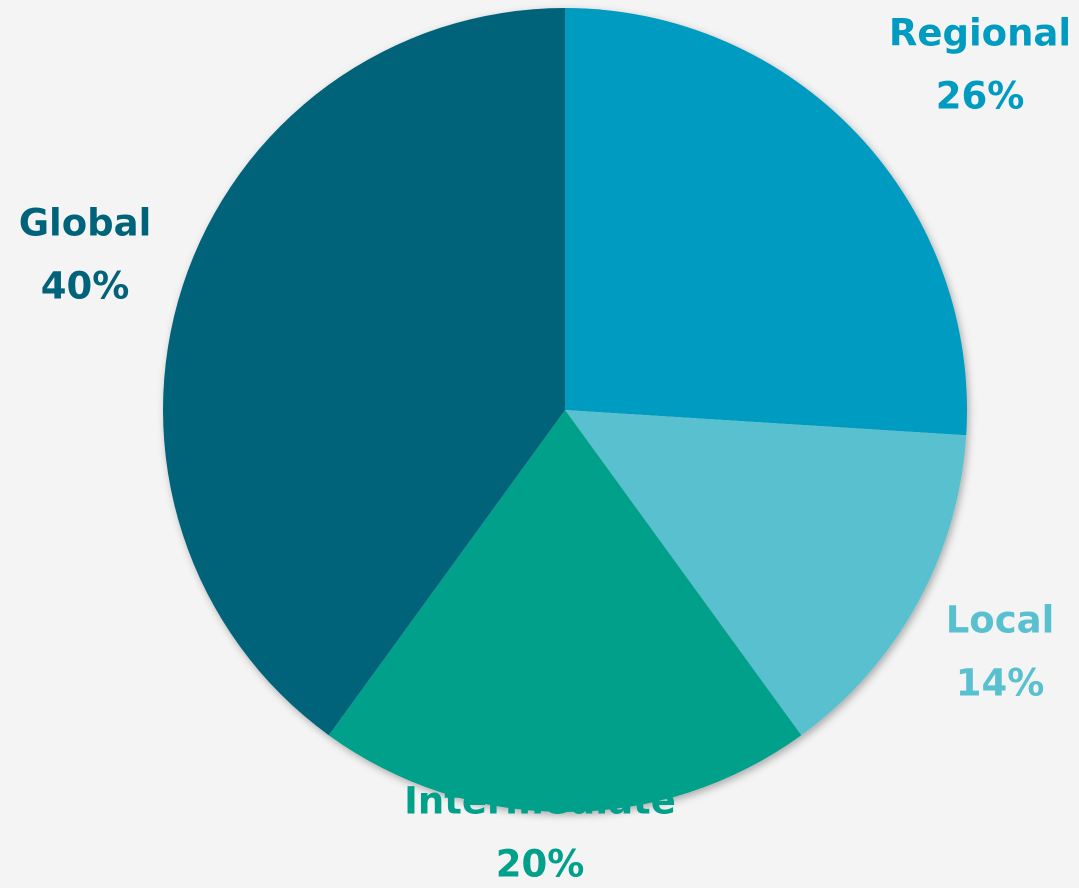 Image resolution: width=1079 pixels, height=888 pixels. What do you see at coordinates (540, 864) in the screenshot?
I see `slice-value-label: 20%` at bounding box center [540, 864].